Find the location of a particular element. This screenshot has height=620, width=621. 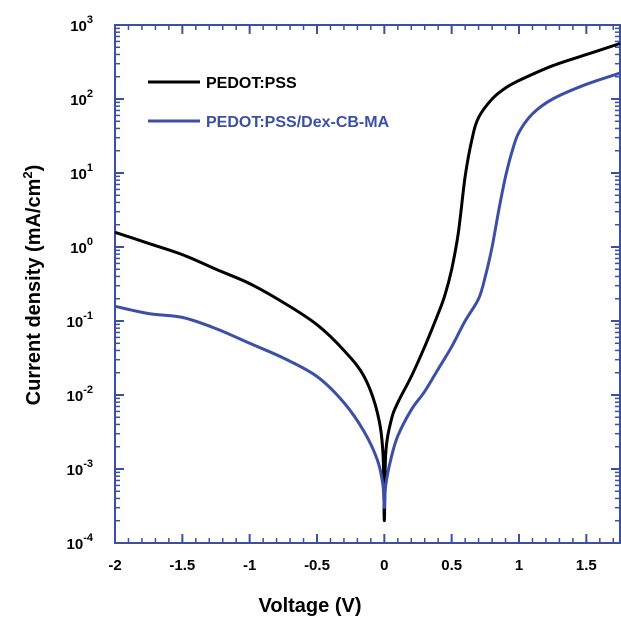

y-tick-label: 10³ is located at coordinates (81, 24).